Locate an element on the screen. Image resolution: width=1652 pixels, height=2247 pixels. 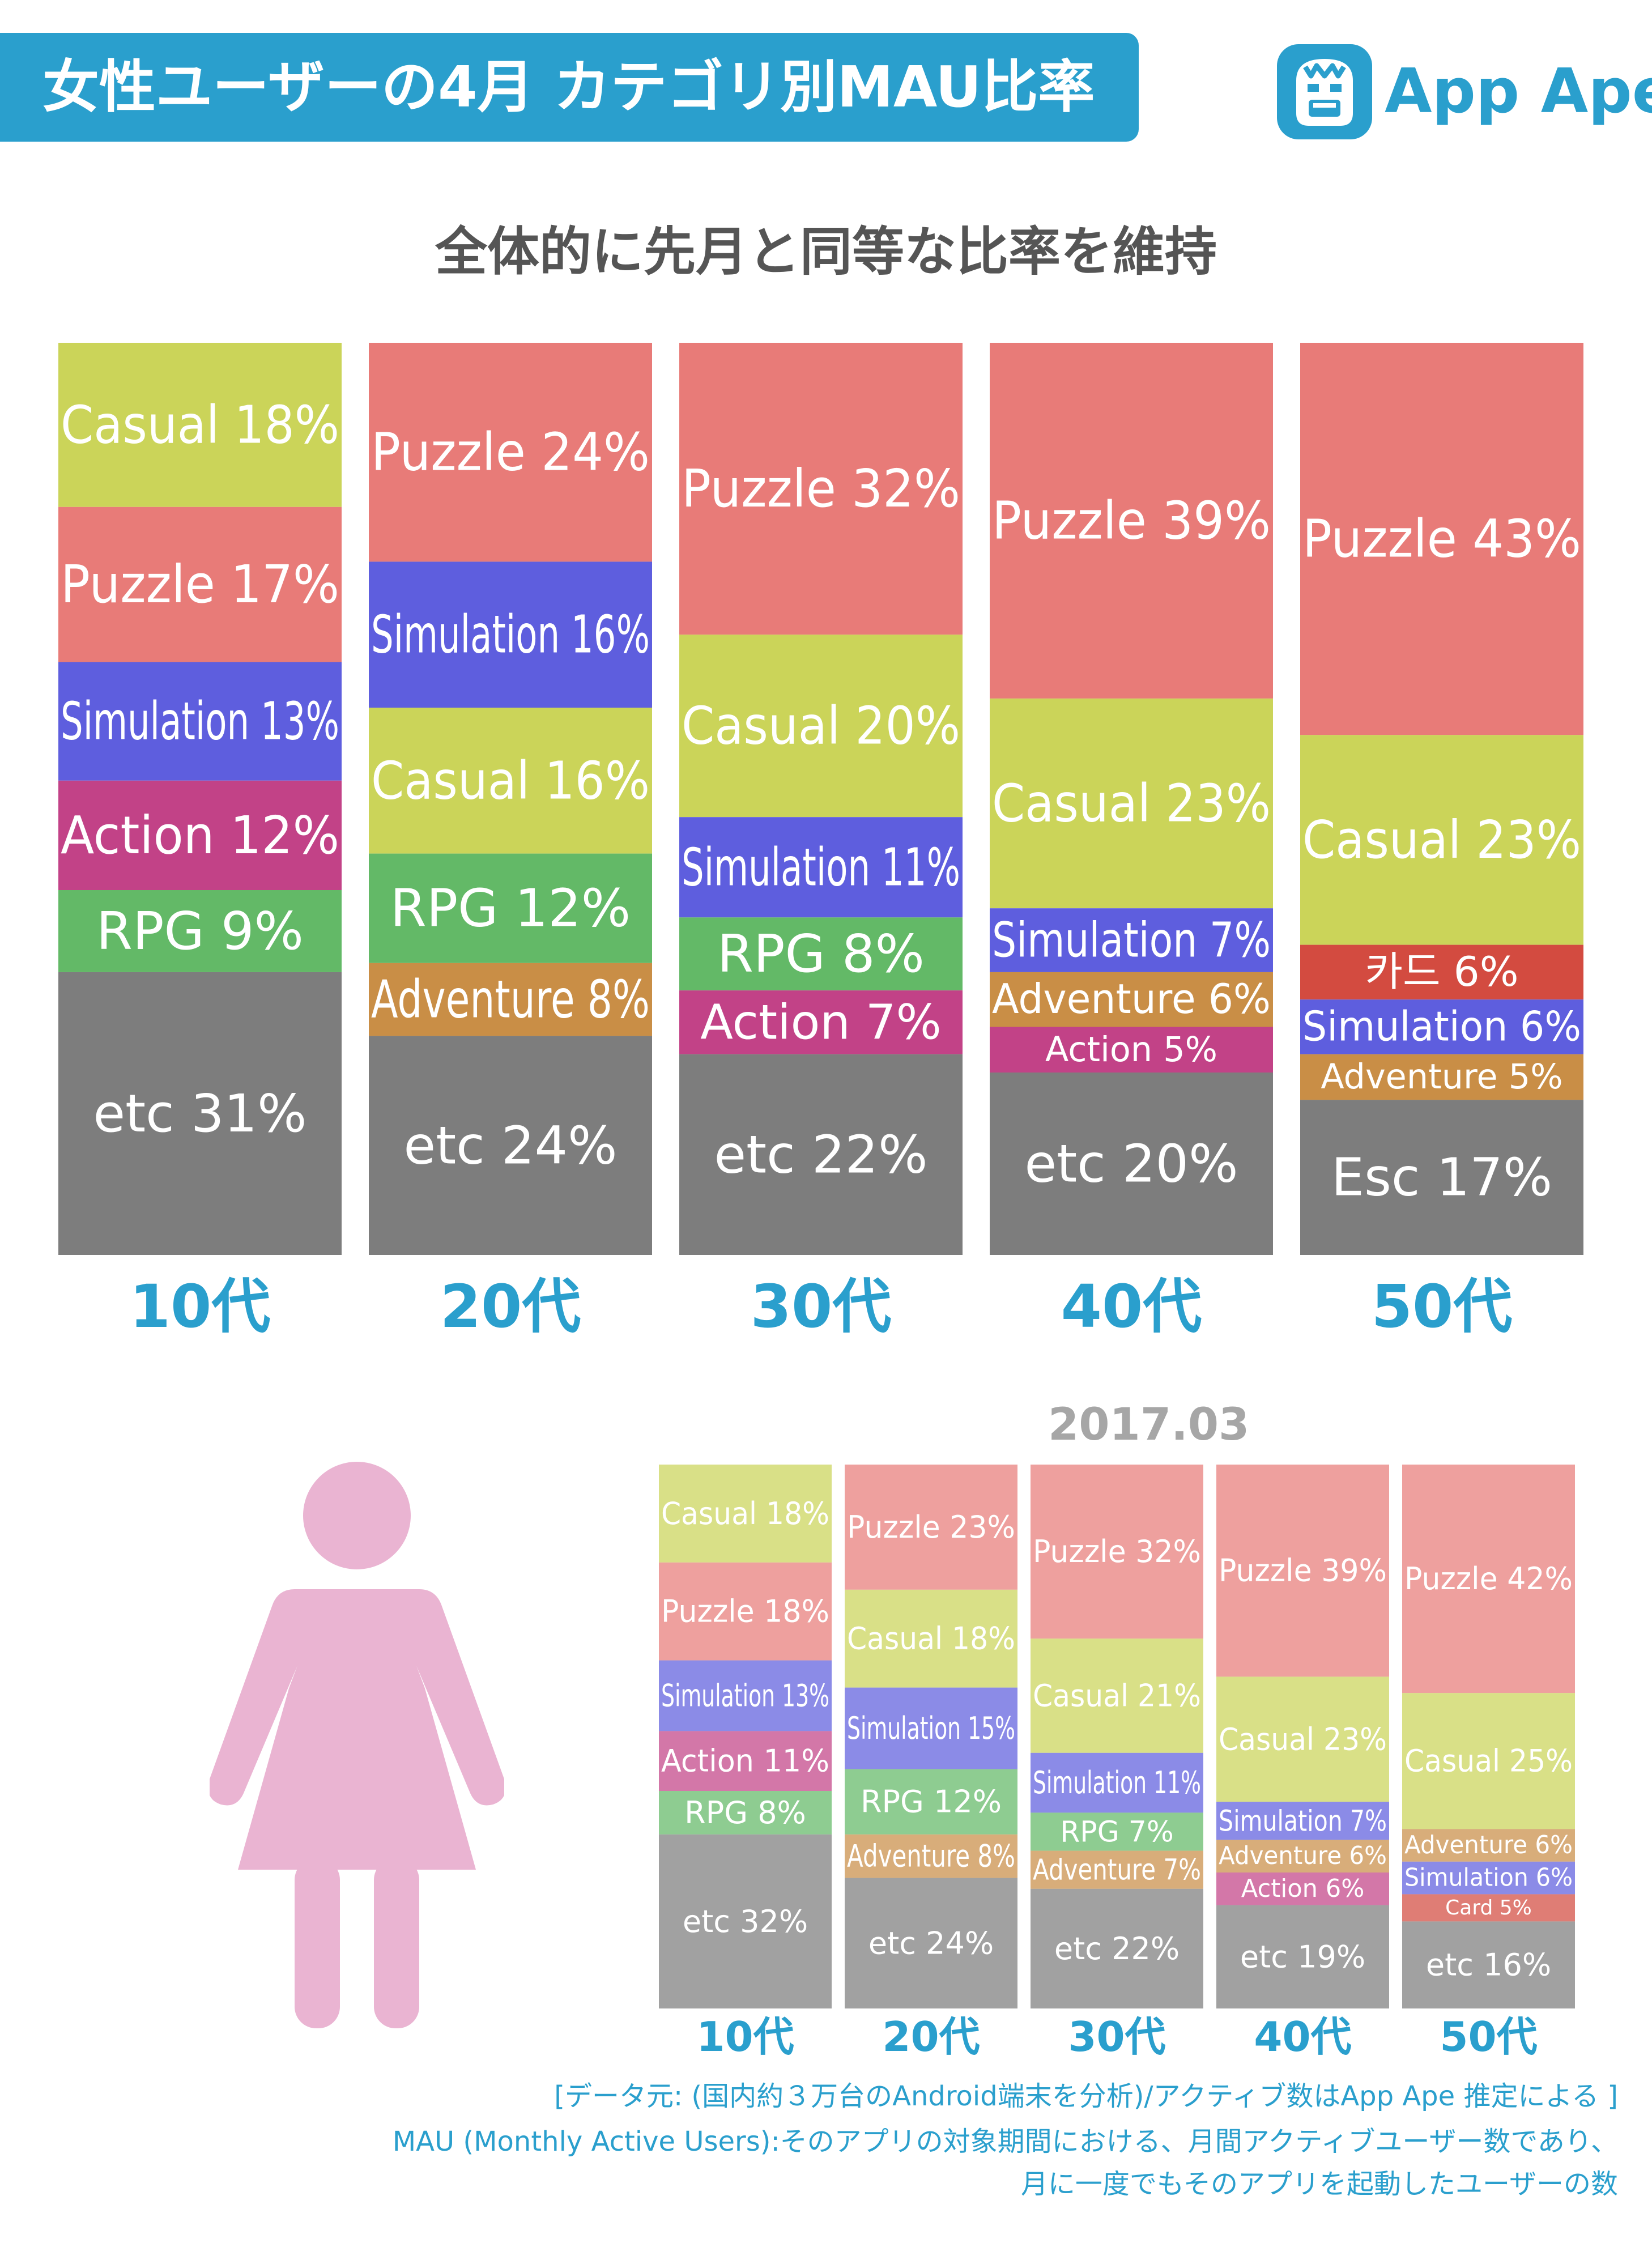
bar-20-rpg is located at coordinates (931, 1802).